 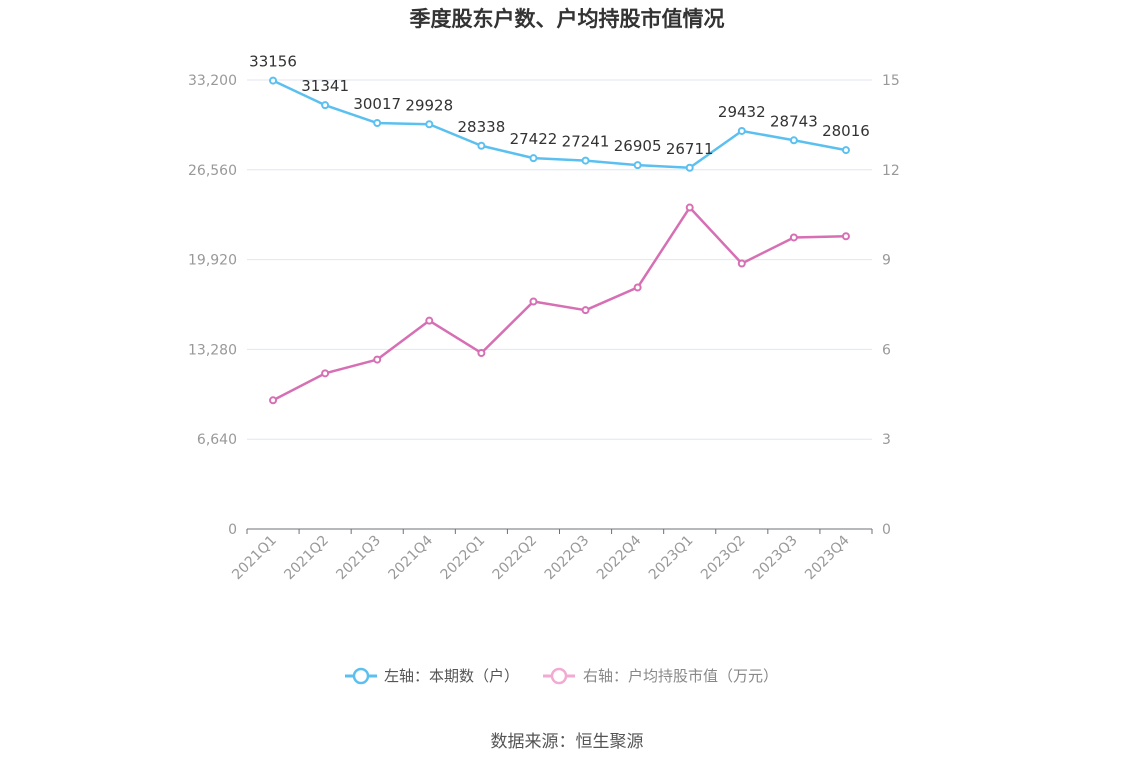 I want to click on right-tick-label: 9, so click(x=886, y=261).